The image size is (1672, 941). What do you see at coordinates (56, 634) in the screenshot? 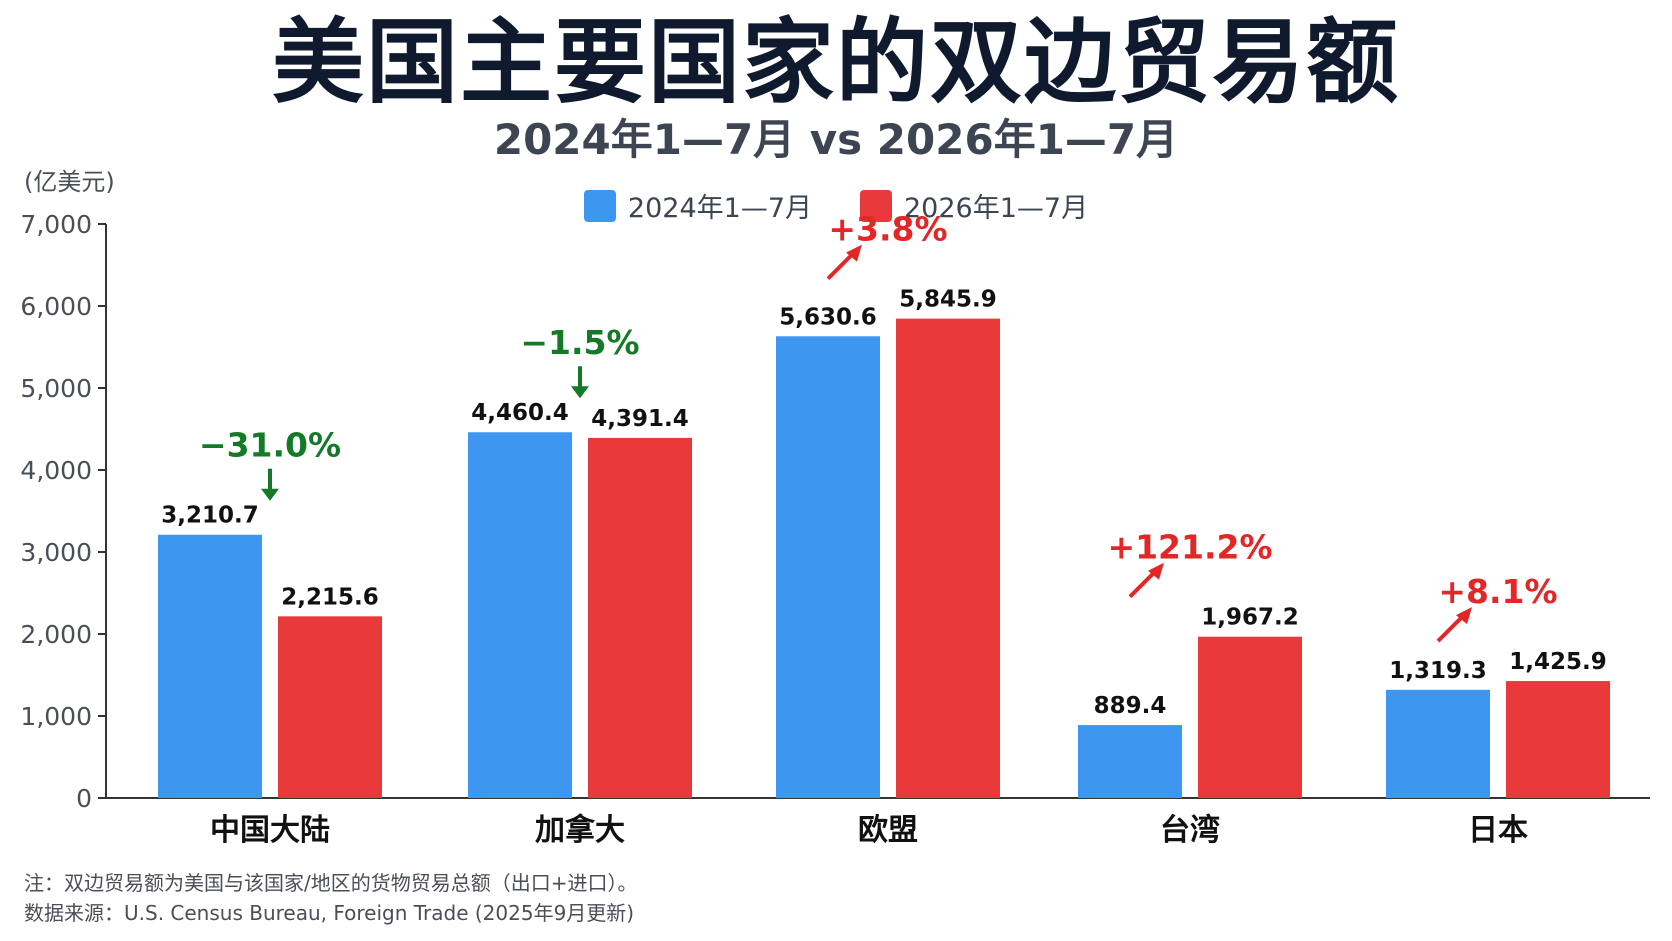
I see `y-tick-label: 2,000` at bounding box center [56, 634].